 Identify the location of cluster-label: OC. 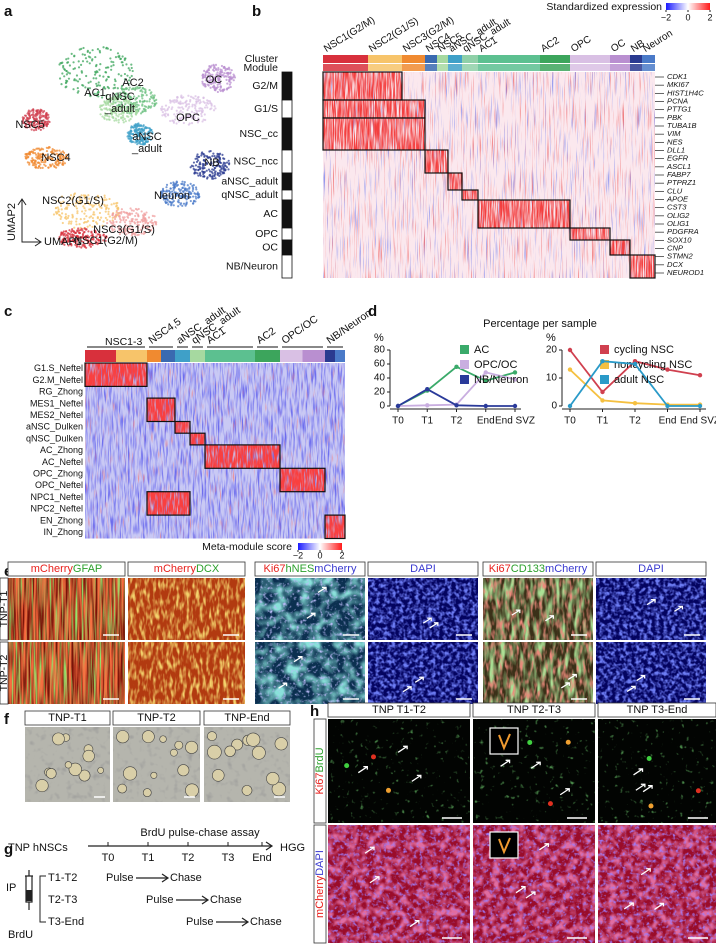
(618, 46).